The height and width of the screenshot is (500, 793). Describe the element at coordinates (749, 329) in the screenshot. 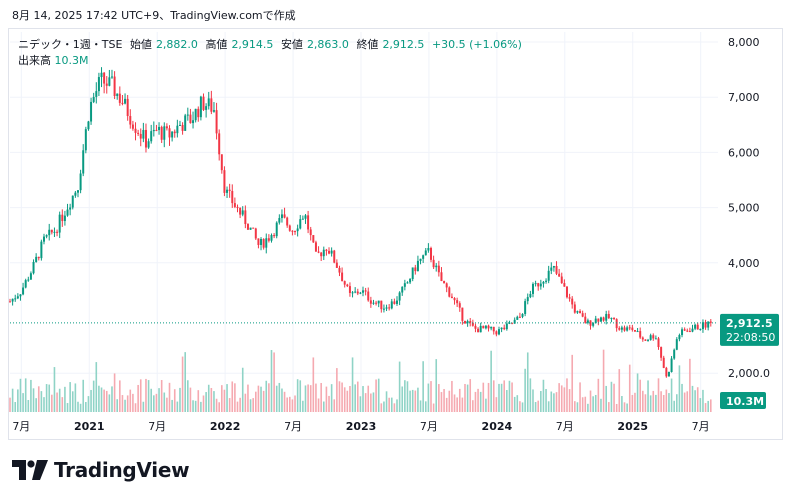

I see `price-tag` at that location.